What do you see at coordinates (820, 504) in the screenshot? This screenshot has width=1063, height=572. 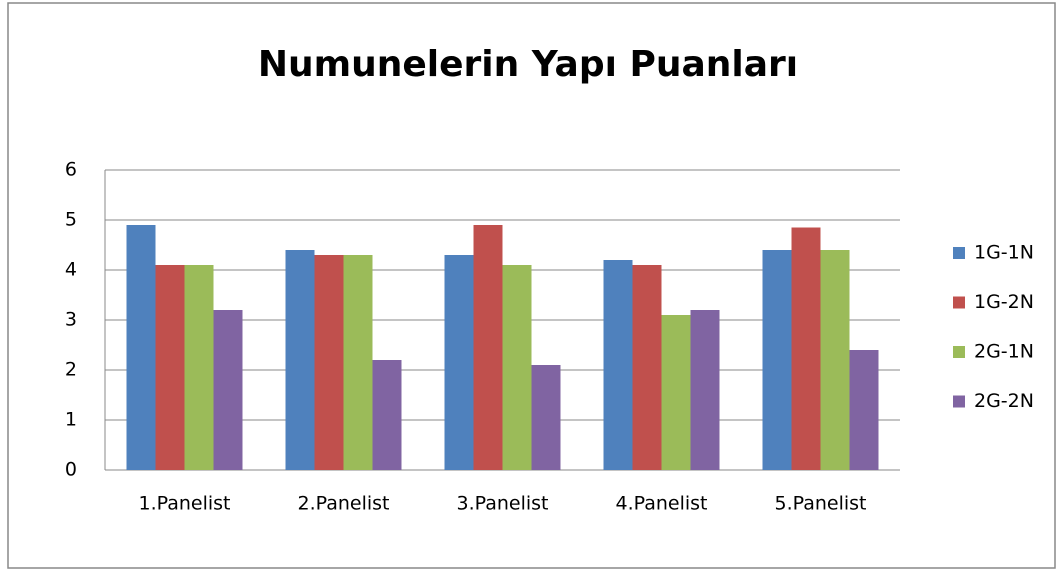 I see `x-tick-label: 5.Panelist` at bounding box center [820, 504].